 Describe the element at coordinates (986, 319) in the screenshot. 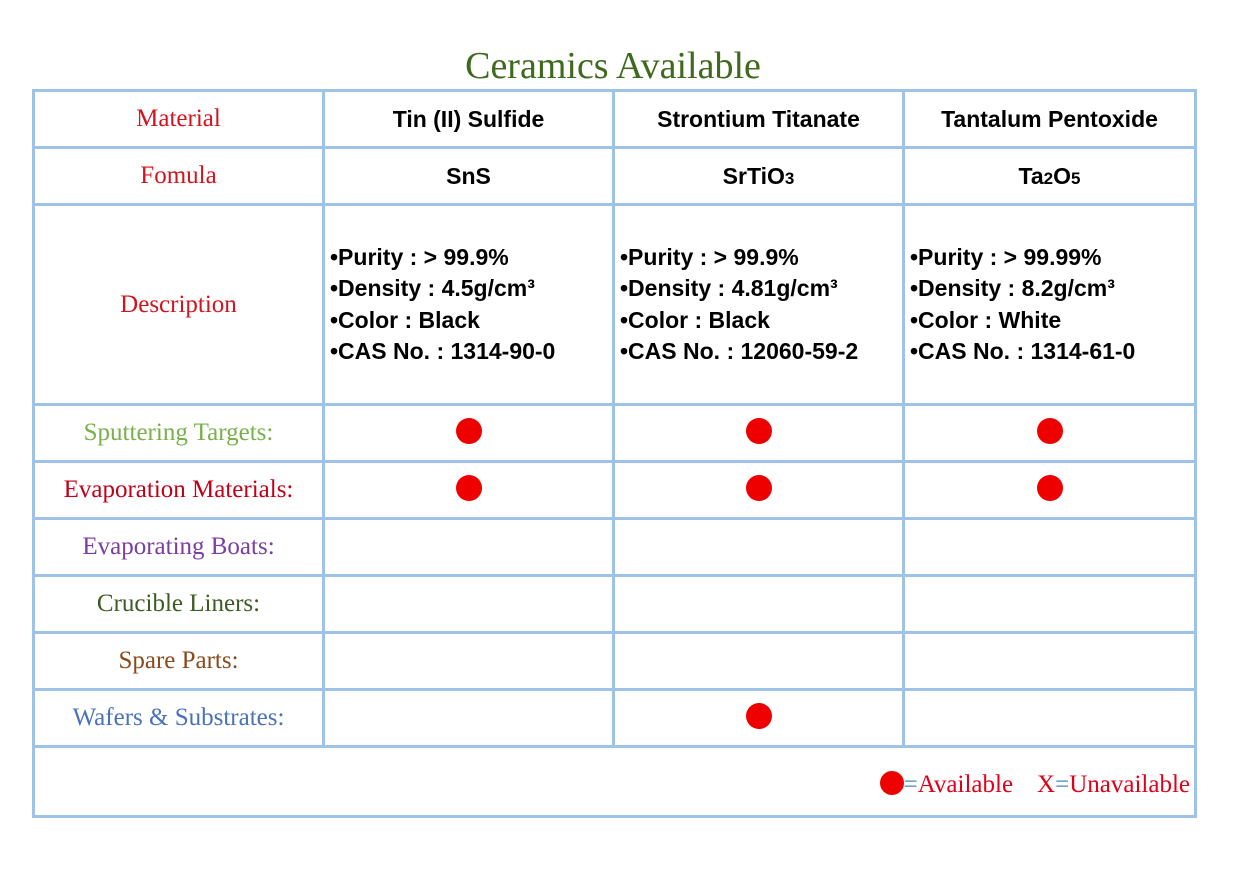

I see `color-text: •Color : White` at that location.